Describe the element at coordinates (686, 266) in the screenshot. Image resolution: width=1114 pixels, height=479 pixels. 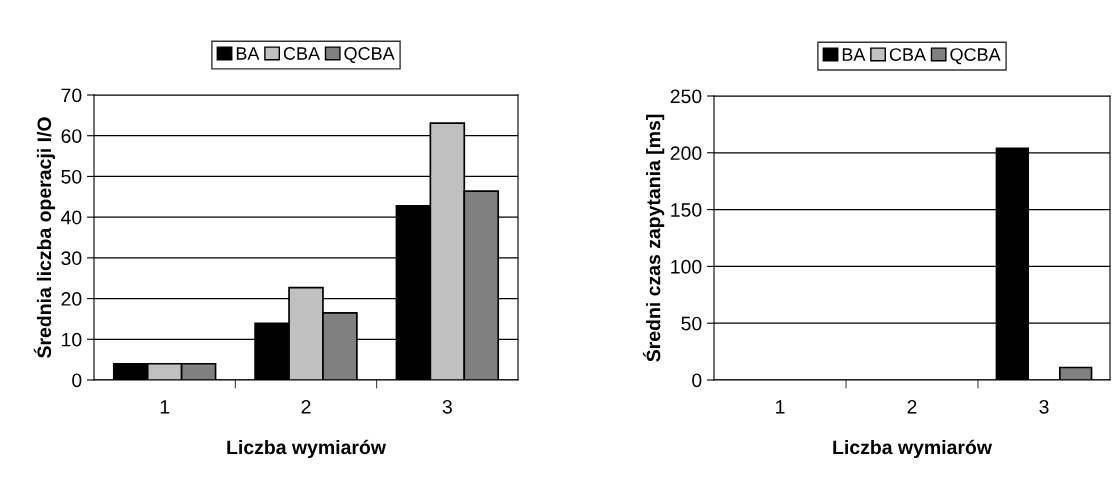
I see `y-tick-label: 100` at that location.